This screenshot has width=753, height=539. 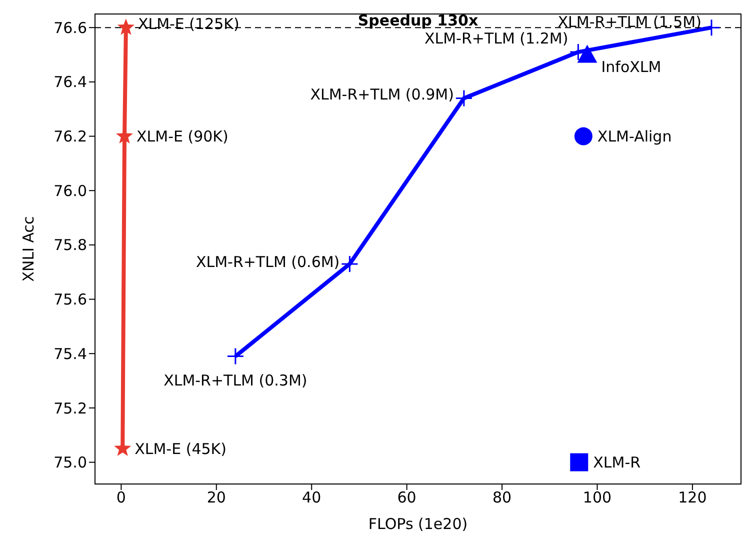 What do you see at coordinates (502, 497) in the screenshot?
I see `x-tick-label: 80` at bounding box center [502, 497].